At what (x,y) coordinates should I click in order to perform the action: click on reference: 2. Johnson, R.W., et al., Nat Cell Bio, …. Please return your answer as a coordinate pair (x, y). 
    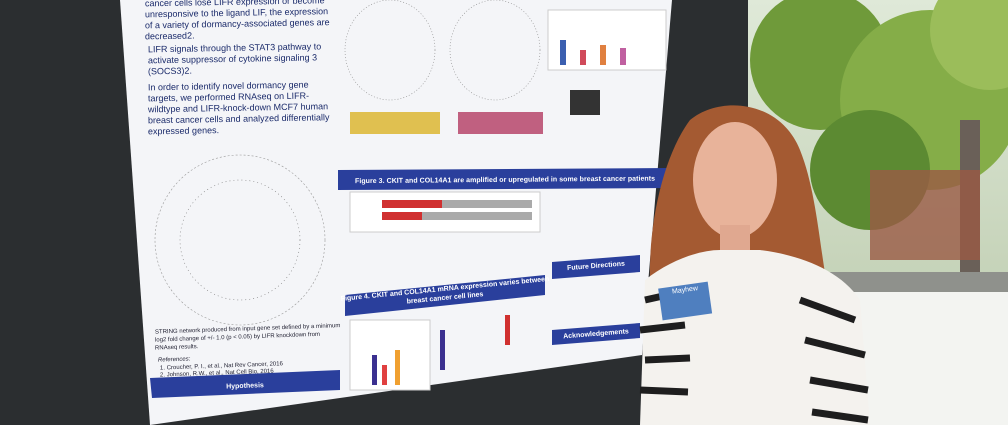
    Looking at the image, I should click on (217, 374).